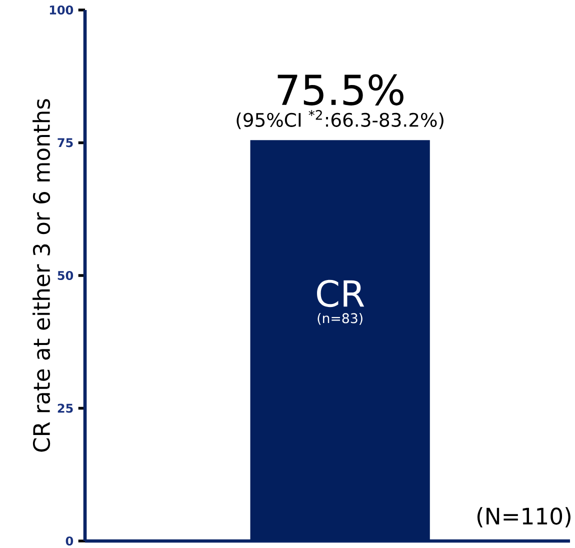 The height and width of the screenshot is (548, 575). Describe the element at coordinates (340, 120) in the screenshot. I see `annotation: (95%CI $^{*2}$:66.3-83.2%)` at that location.